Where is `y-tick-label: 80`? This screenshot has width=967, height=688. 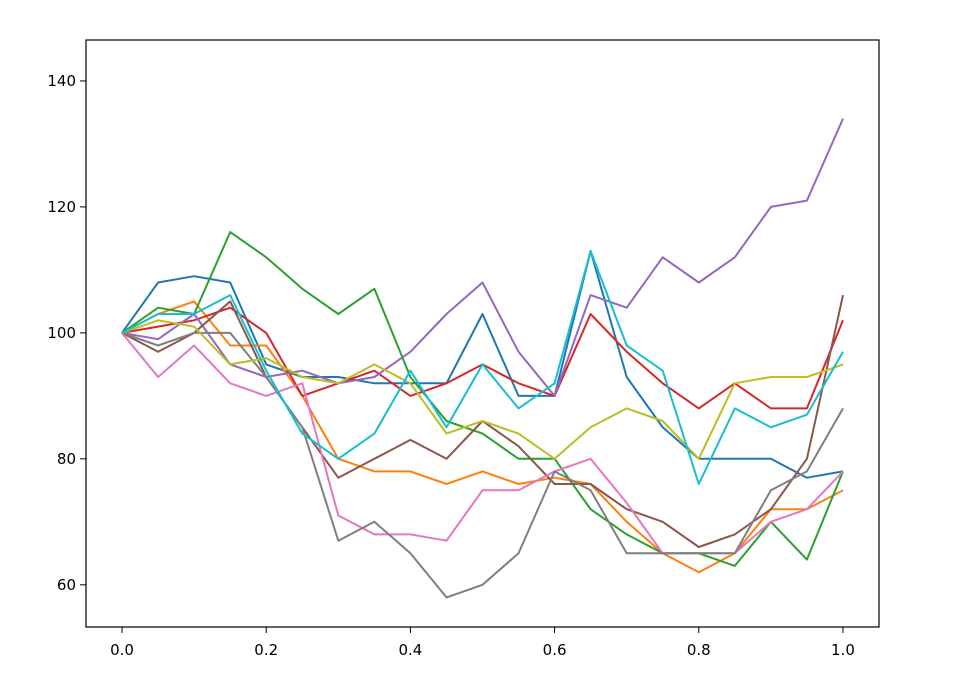 y-tick-label: 80 is located at coordinates (66, 459).